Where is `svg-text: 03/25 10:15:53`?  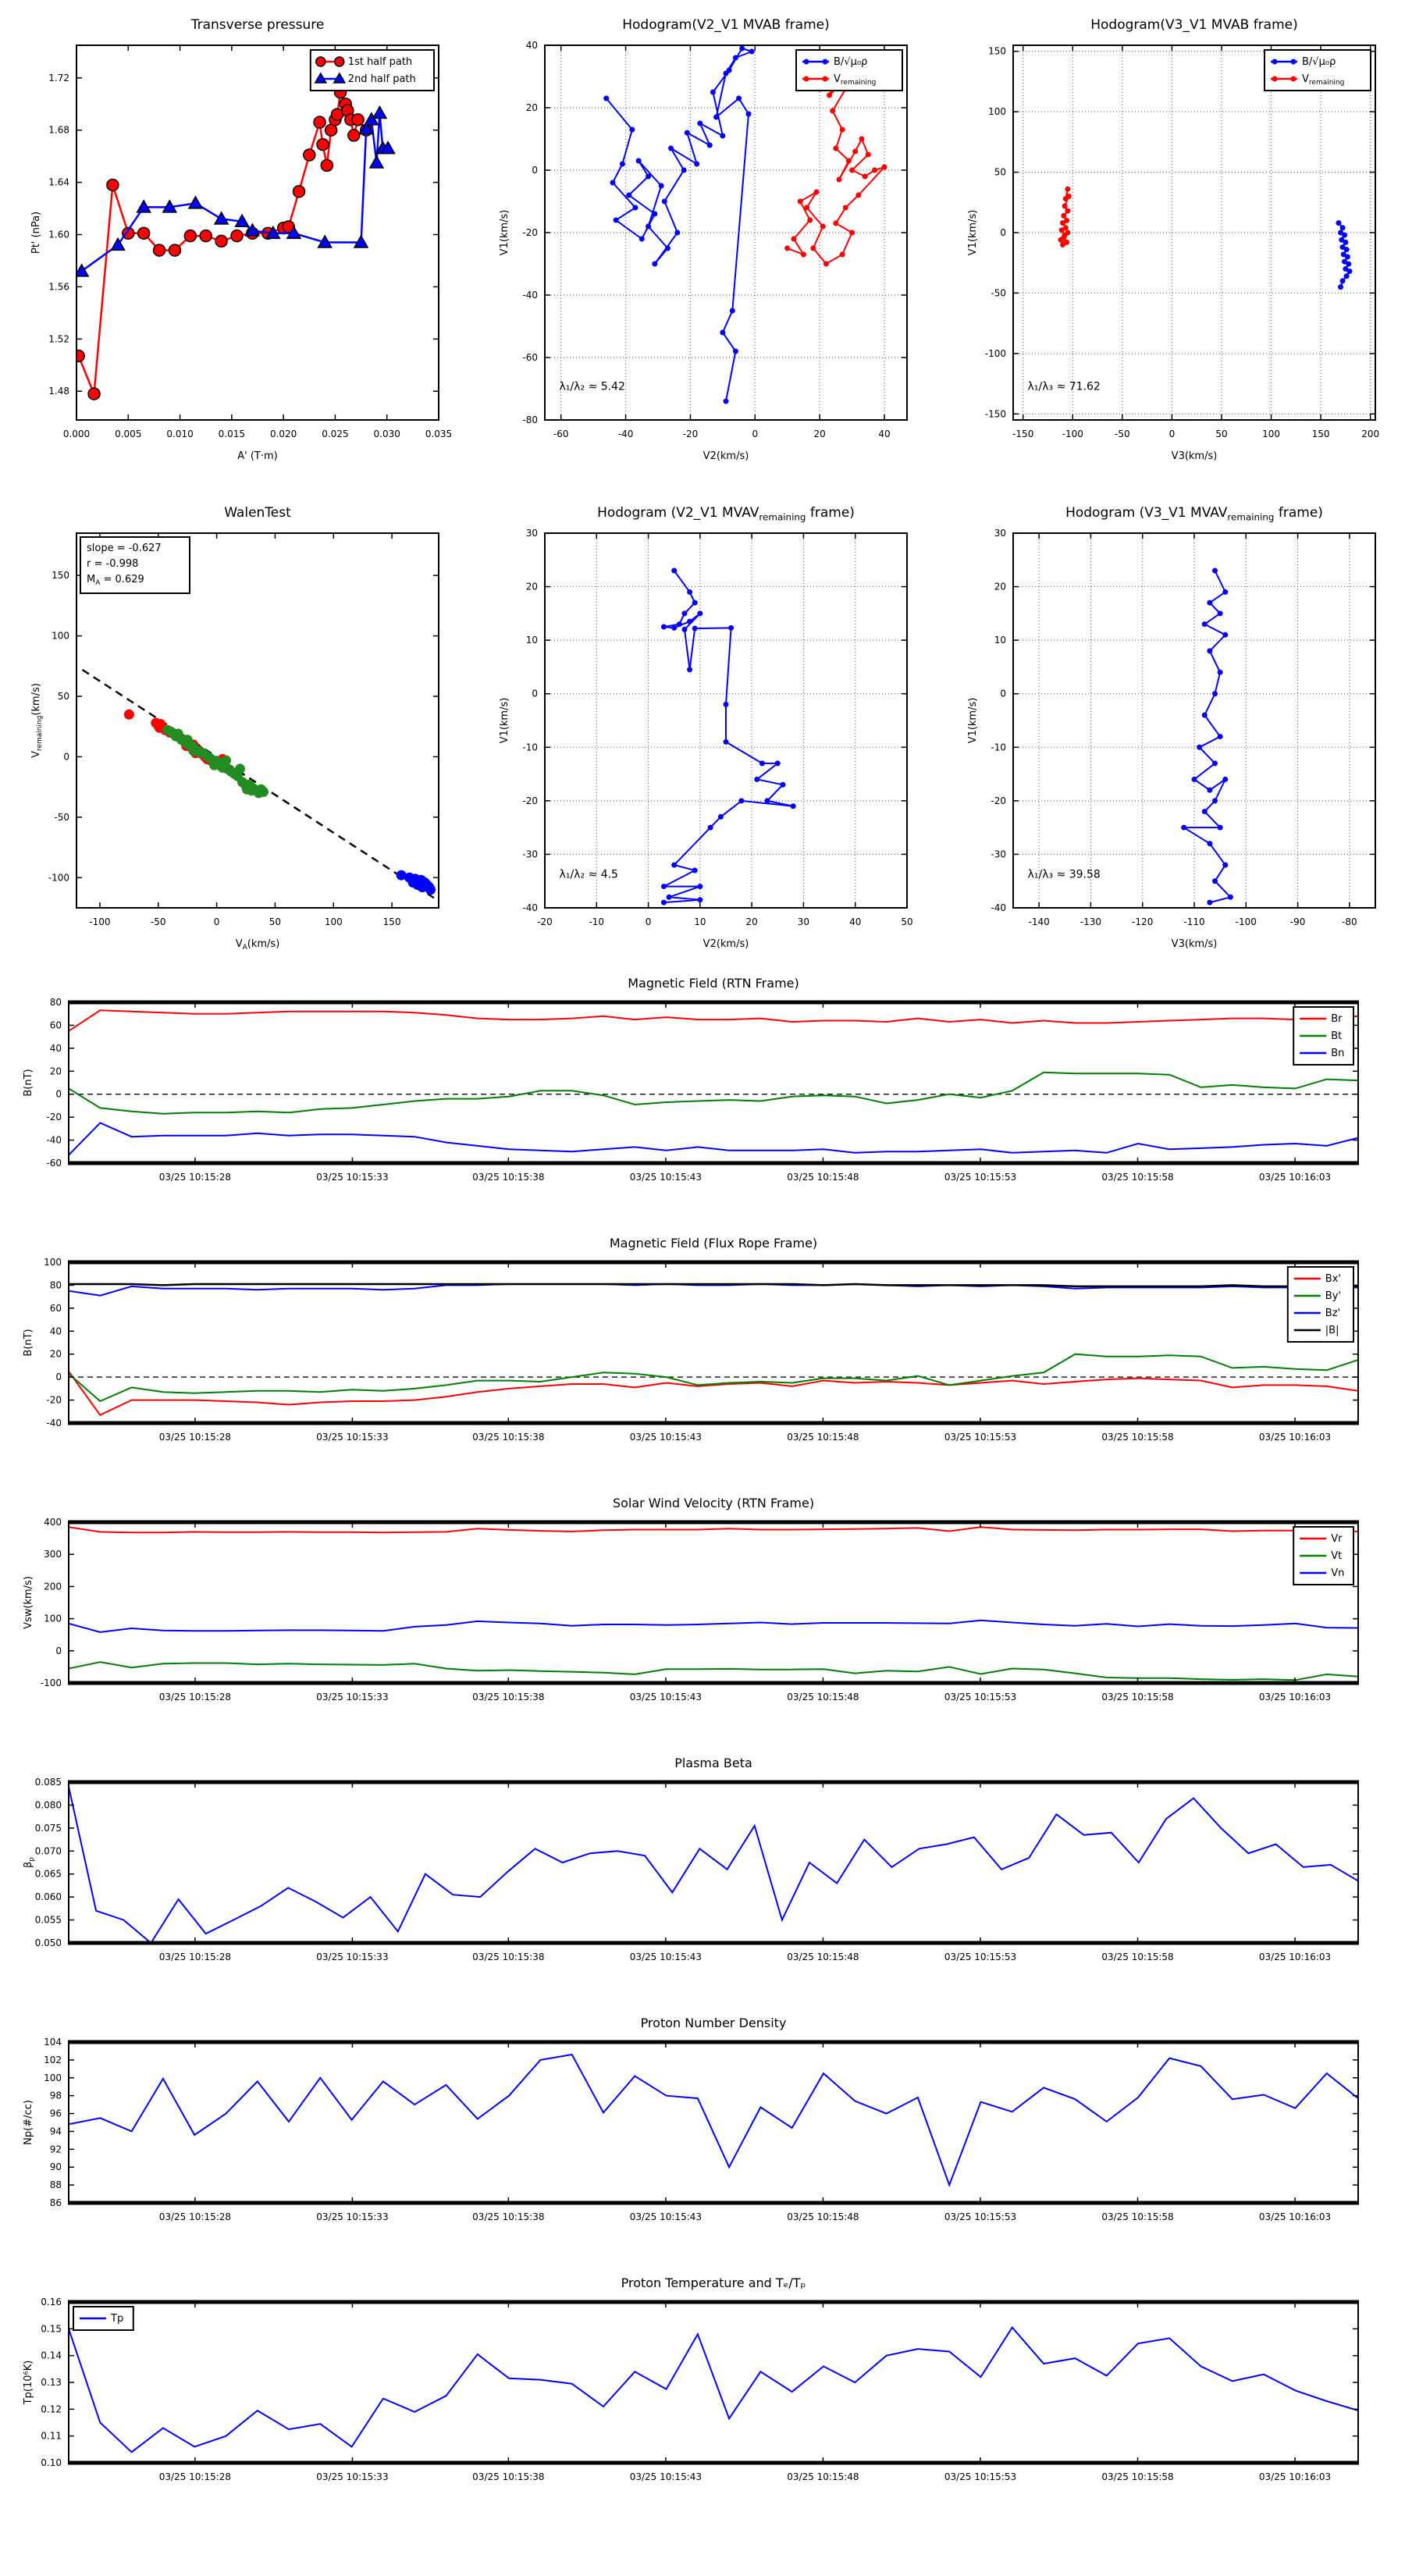
svg-text: 03/25 10:15:53 is located at coordinates (980, 1437).